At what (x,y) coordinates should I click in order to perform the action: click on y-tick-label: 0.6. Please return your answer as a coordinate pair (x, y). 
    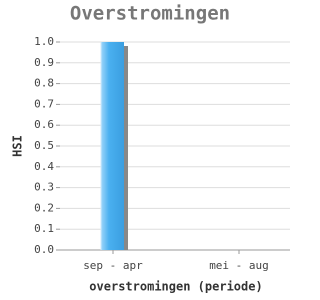
    Looking at the image, I should click on (44, 124).